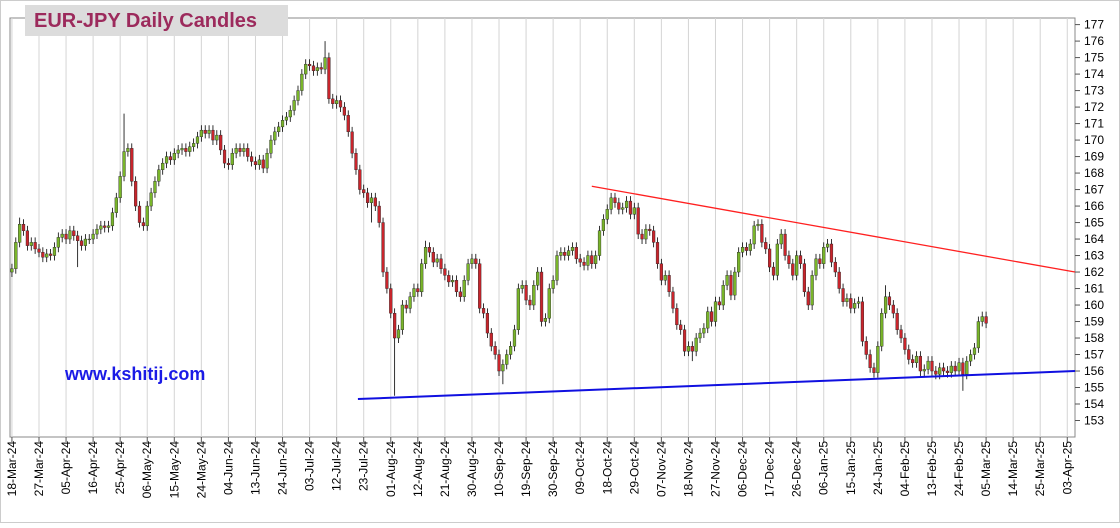 This screenshot has height=528, width=1120. Describe the element at coordinates (174, 470) in the screenshot. I see `x-tick-label: 15-May-24` at that location.